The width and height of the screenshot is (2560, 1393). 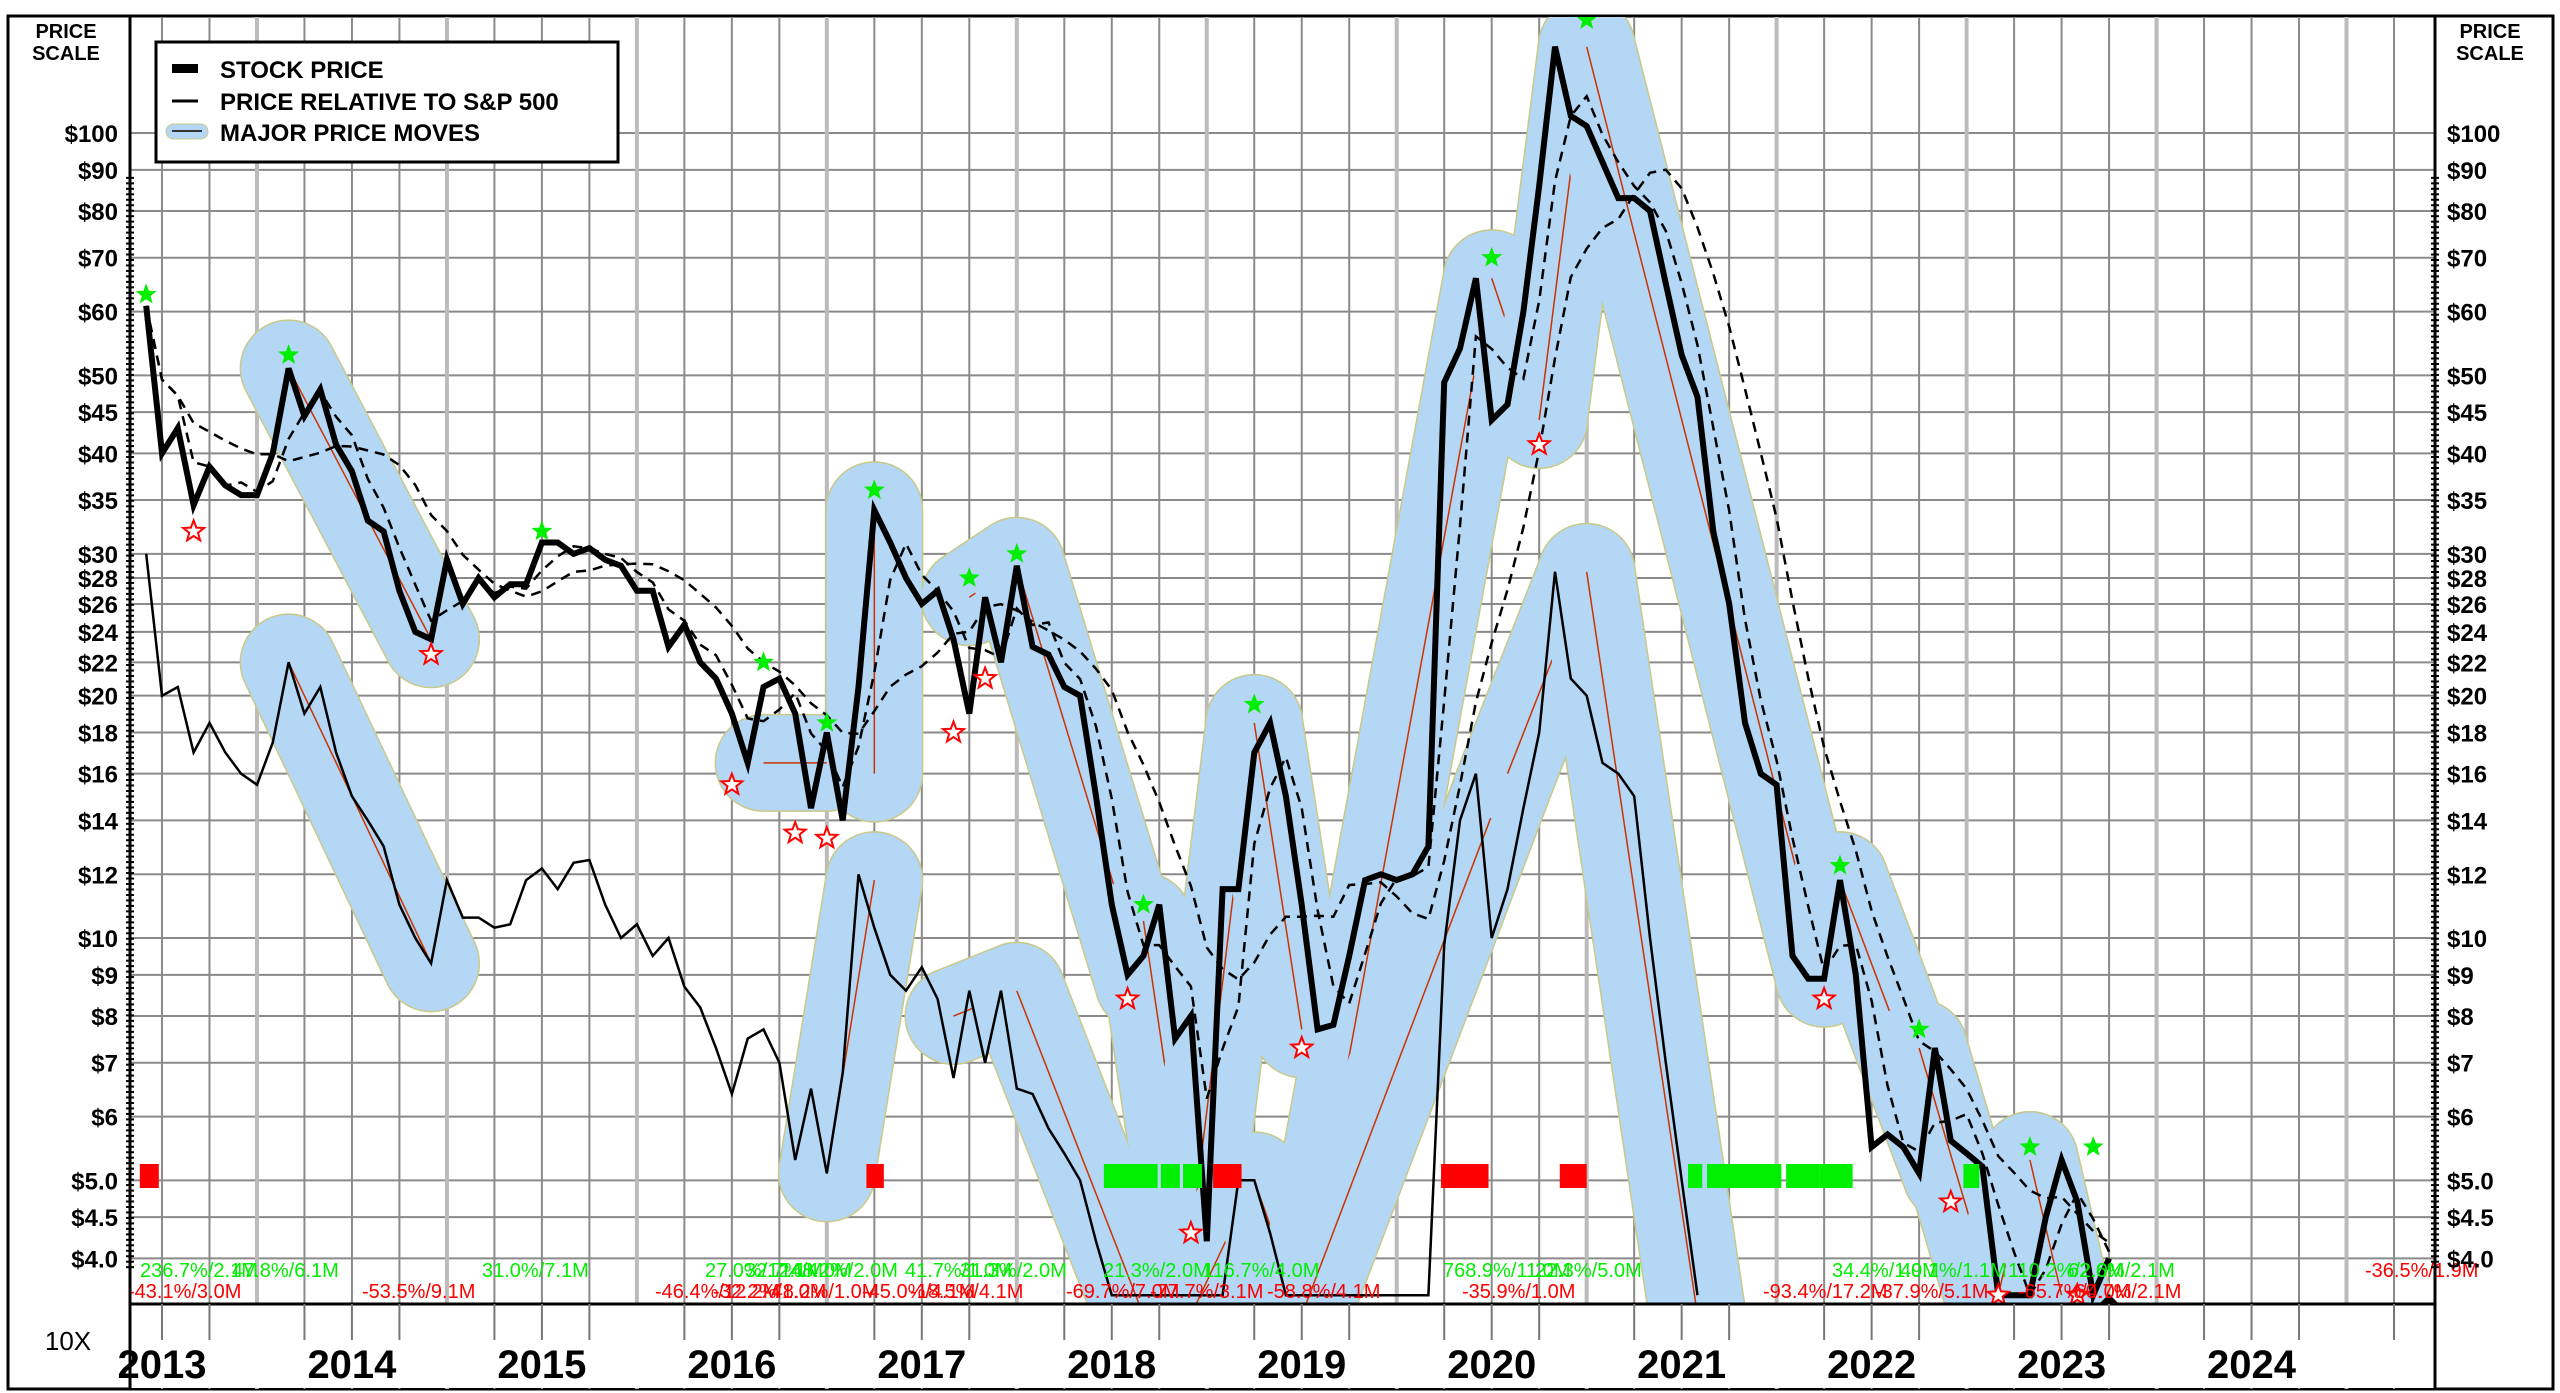 What do you see at coordinates (1588, 1271) in the screenshot?
I see `move-annotation: 22.3%/5.0M` at bounding box center [1588, 1271].